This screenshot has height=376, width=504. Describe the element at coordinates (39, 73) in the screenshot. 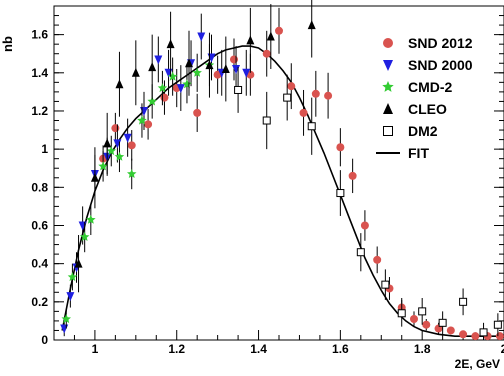

I see `y-tick-label: 1.4` at that location.